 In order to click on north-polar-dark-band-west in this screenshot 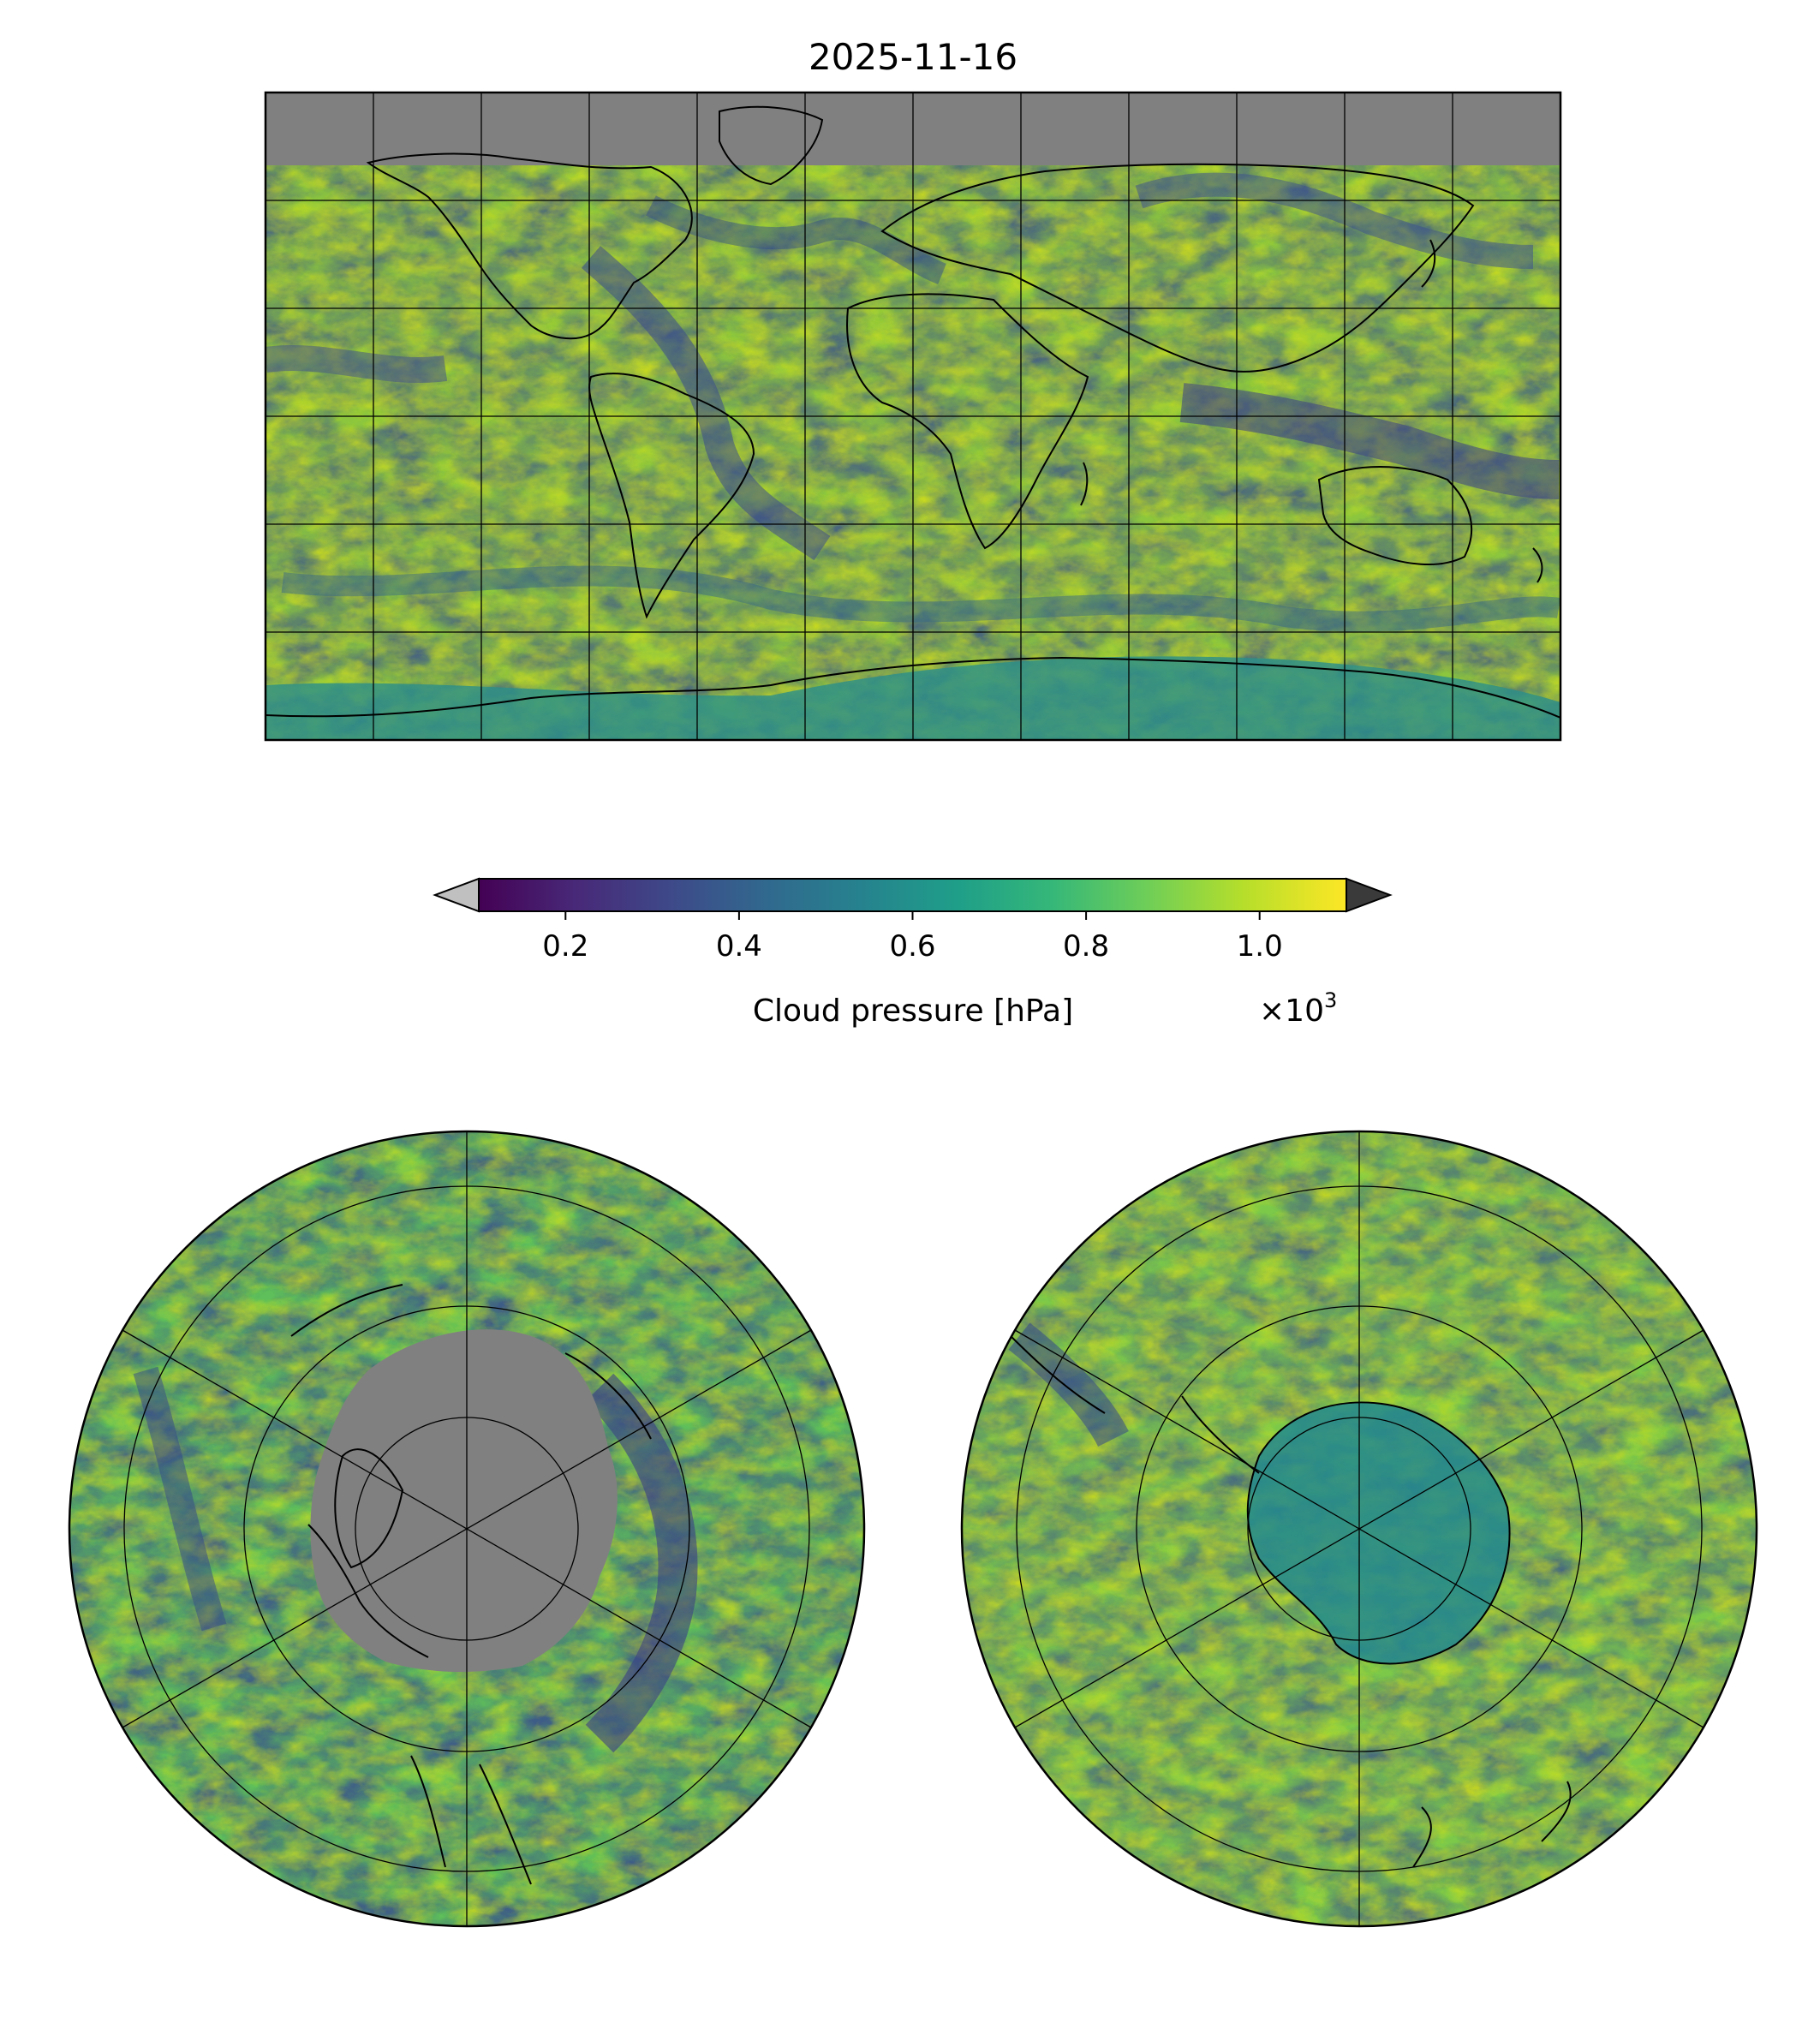, I will do `click(180, 1499)`.